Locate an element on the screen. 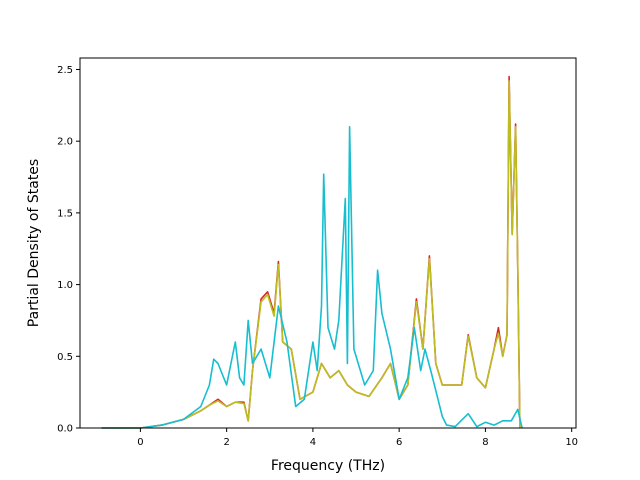 Image resolution: width=640 pixels, height=480 pixels. y-axis-label: Partial Density of States is located at coordinates (34, 243).